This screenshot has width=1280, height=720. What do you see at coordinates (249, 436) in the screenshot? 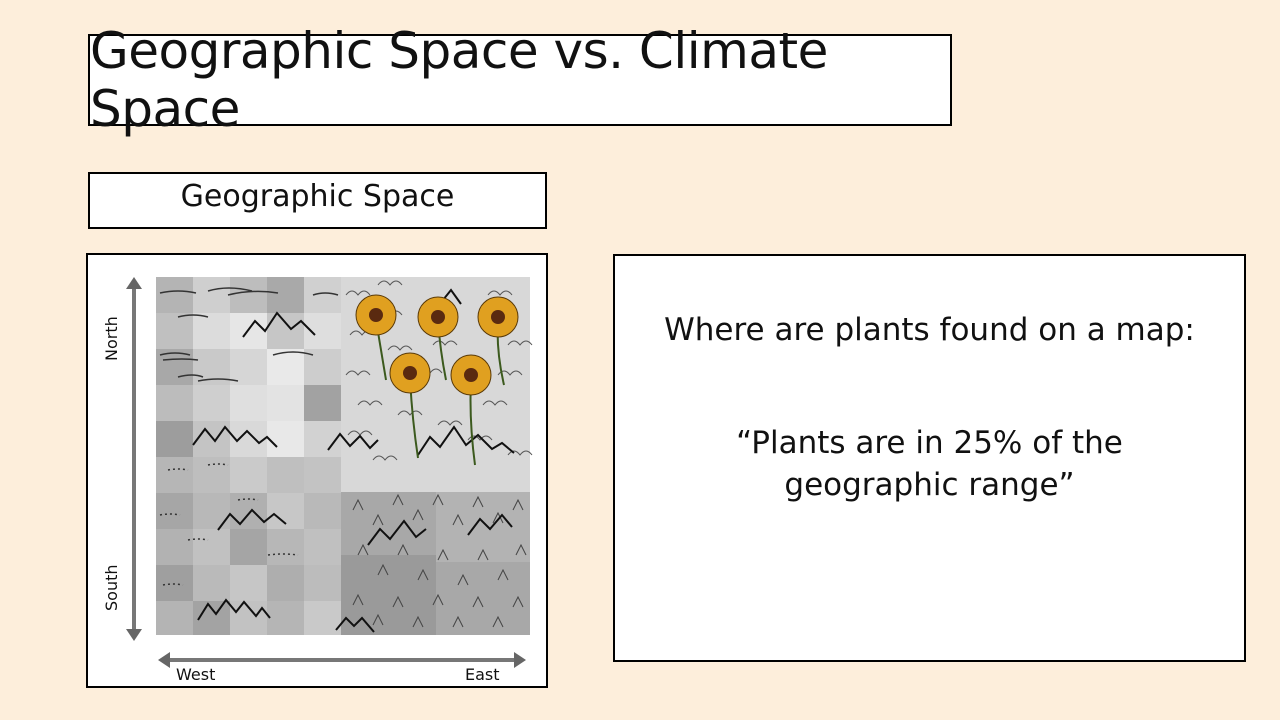
I see `grassland-texture` at bounding box center [249, 436].